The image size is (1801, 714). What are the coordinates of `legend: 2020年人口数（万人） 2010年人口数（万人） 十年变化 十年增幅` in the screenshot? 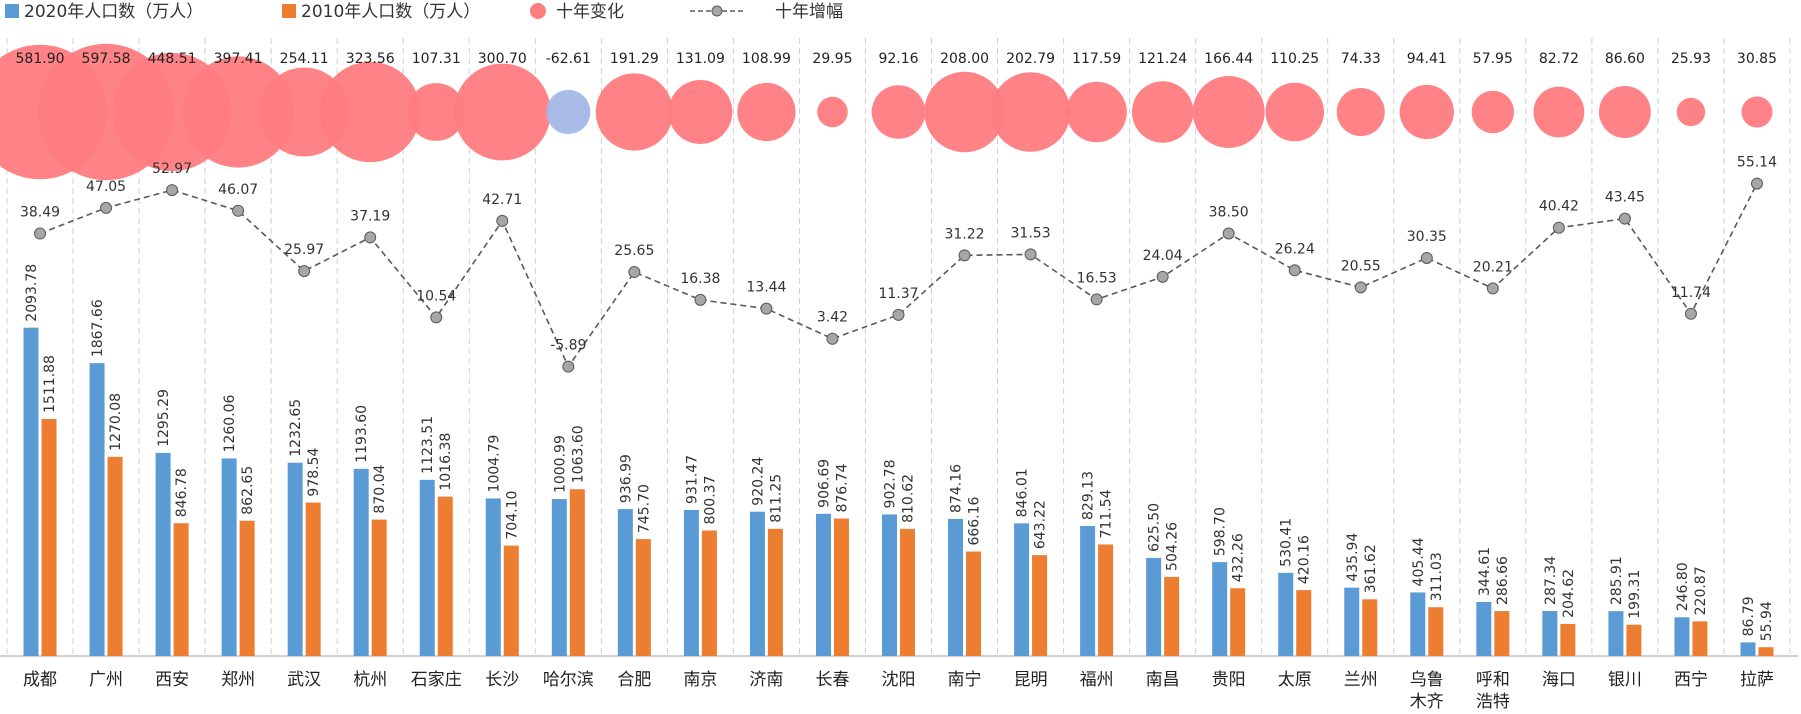 It's located at (424, 12).